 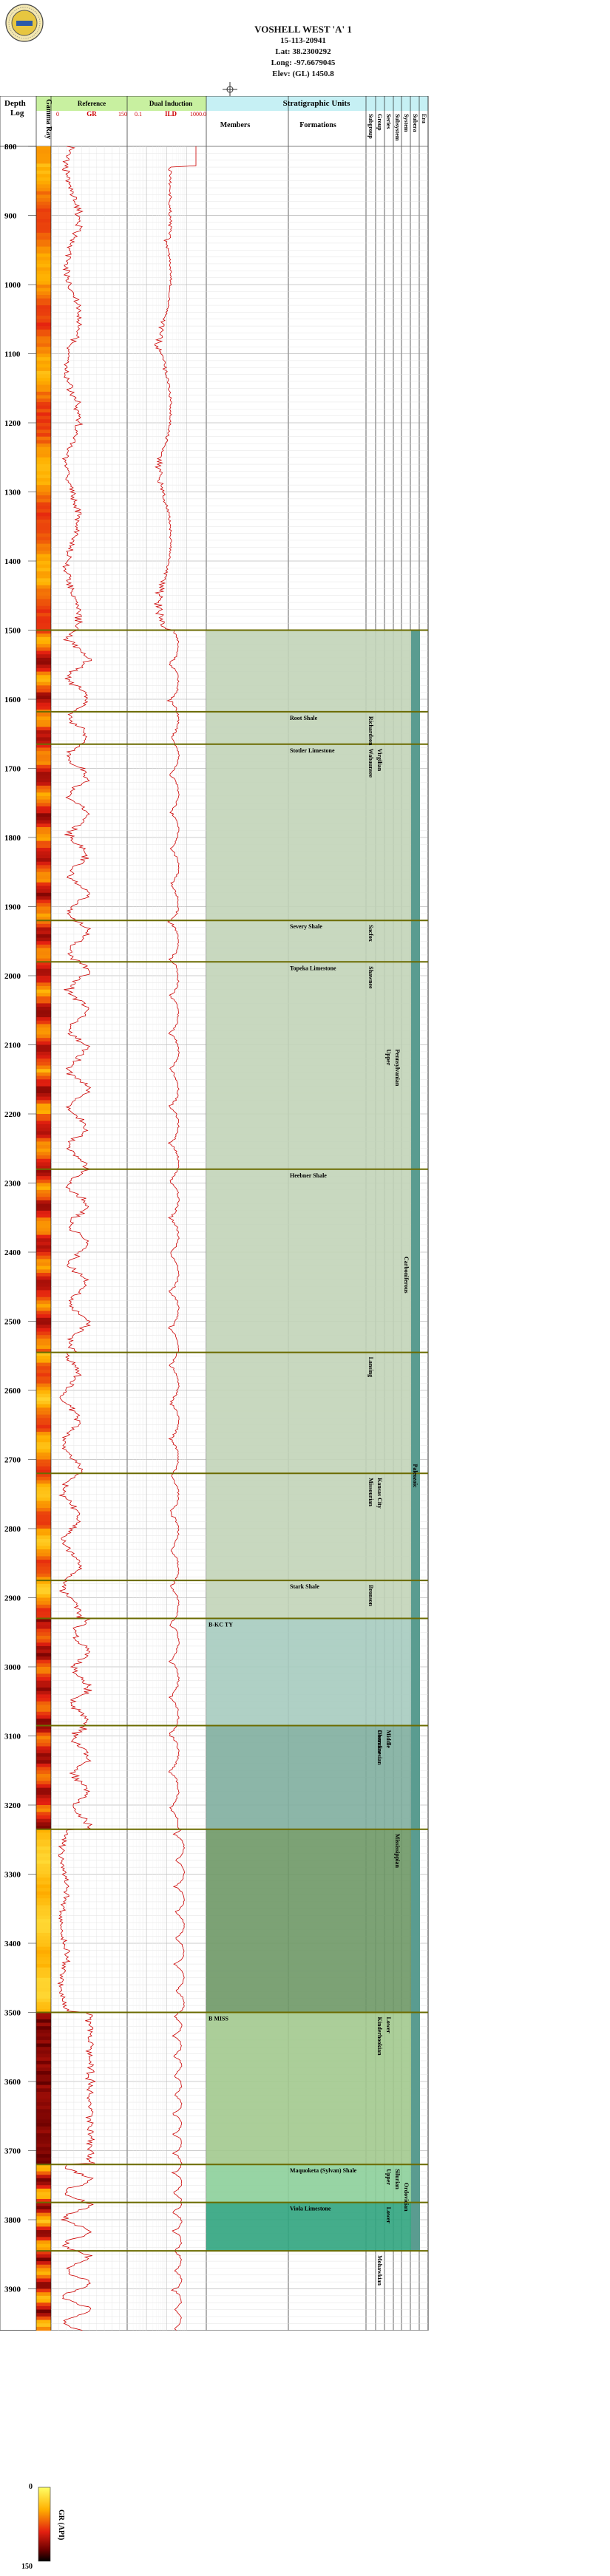 What do you see at coordinates (57, 114) in the screenshot?
I see `gr-scale-min: 0` at bounding box center [57, 114].